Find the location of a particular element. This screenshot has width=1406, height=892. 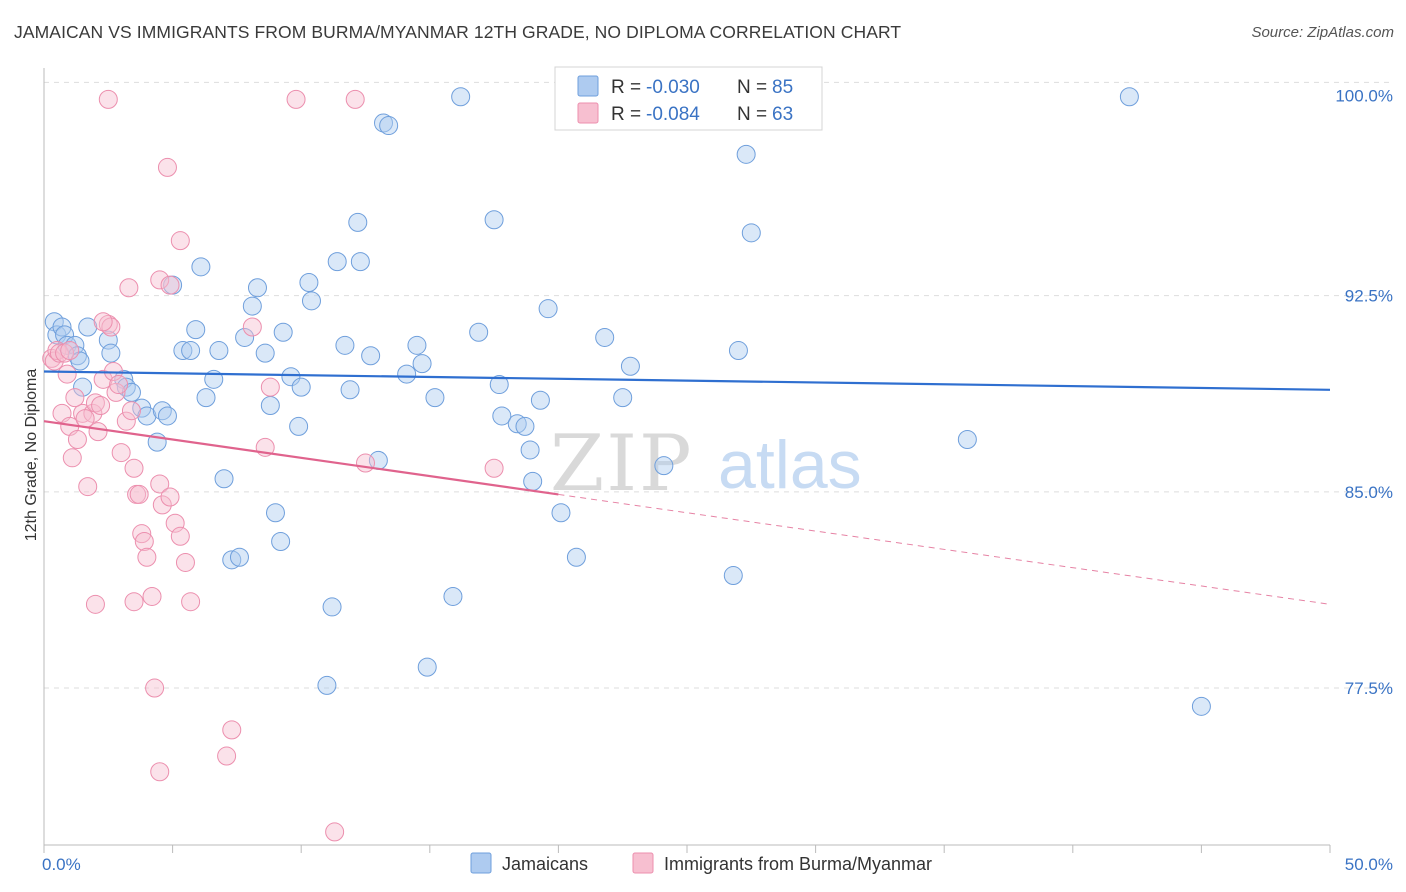

jamaican-trend-line is located at coordinates (687, 380).